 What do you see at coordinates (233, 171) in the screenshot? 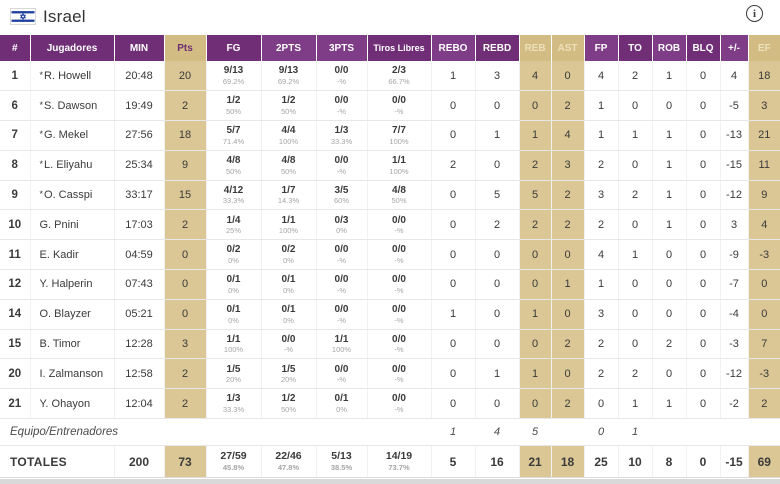
I see `shooting-percentage: 50%` at bounding box center [233, 171].